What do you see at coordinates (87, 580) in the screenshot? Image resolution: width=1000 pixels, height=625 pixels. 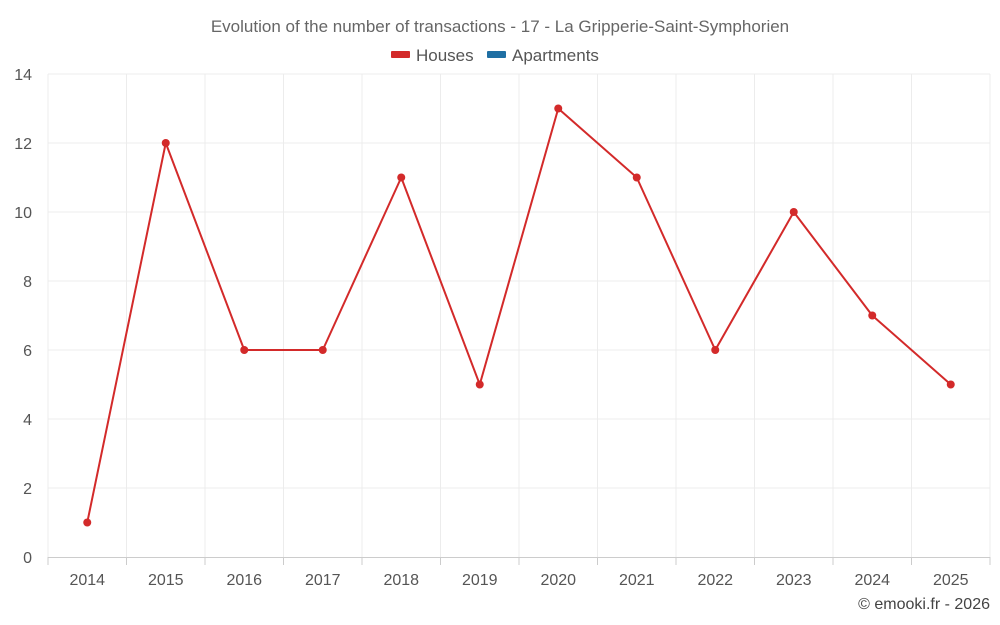 I see `x-tick-label: 2014` at bounding box center [87, 580].